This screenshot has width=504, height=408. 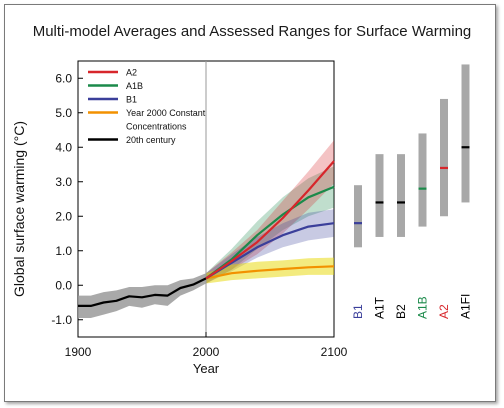 What do you see at coordinates (63, 147) in the screenshot?
I see `y-tick-label: 4.0` at bounding box center [63, 147].